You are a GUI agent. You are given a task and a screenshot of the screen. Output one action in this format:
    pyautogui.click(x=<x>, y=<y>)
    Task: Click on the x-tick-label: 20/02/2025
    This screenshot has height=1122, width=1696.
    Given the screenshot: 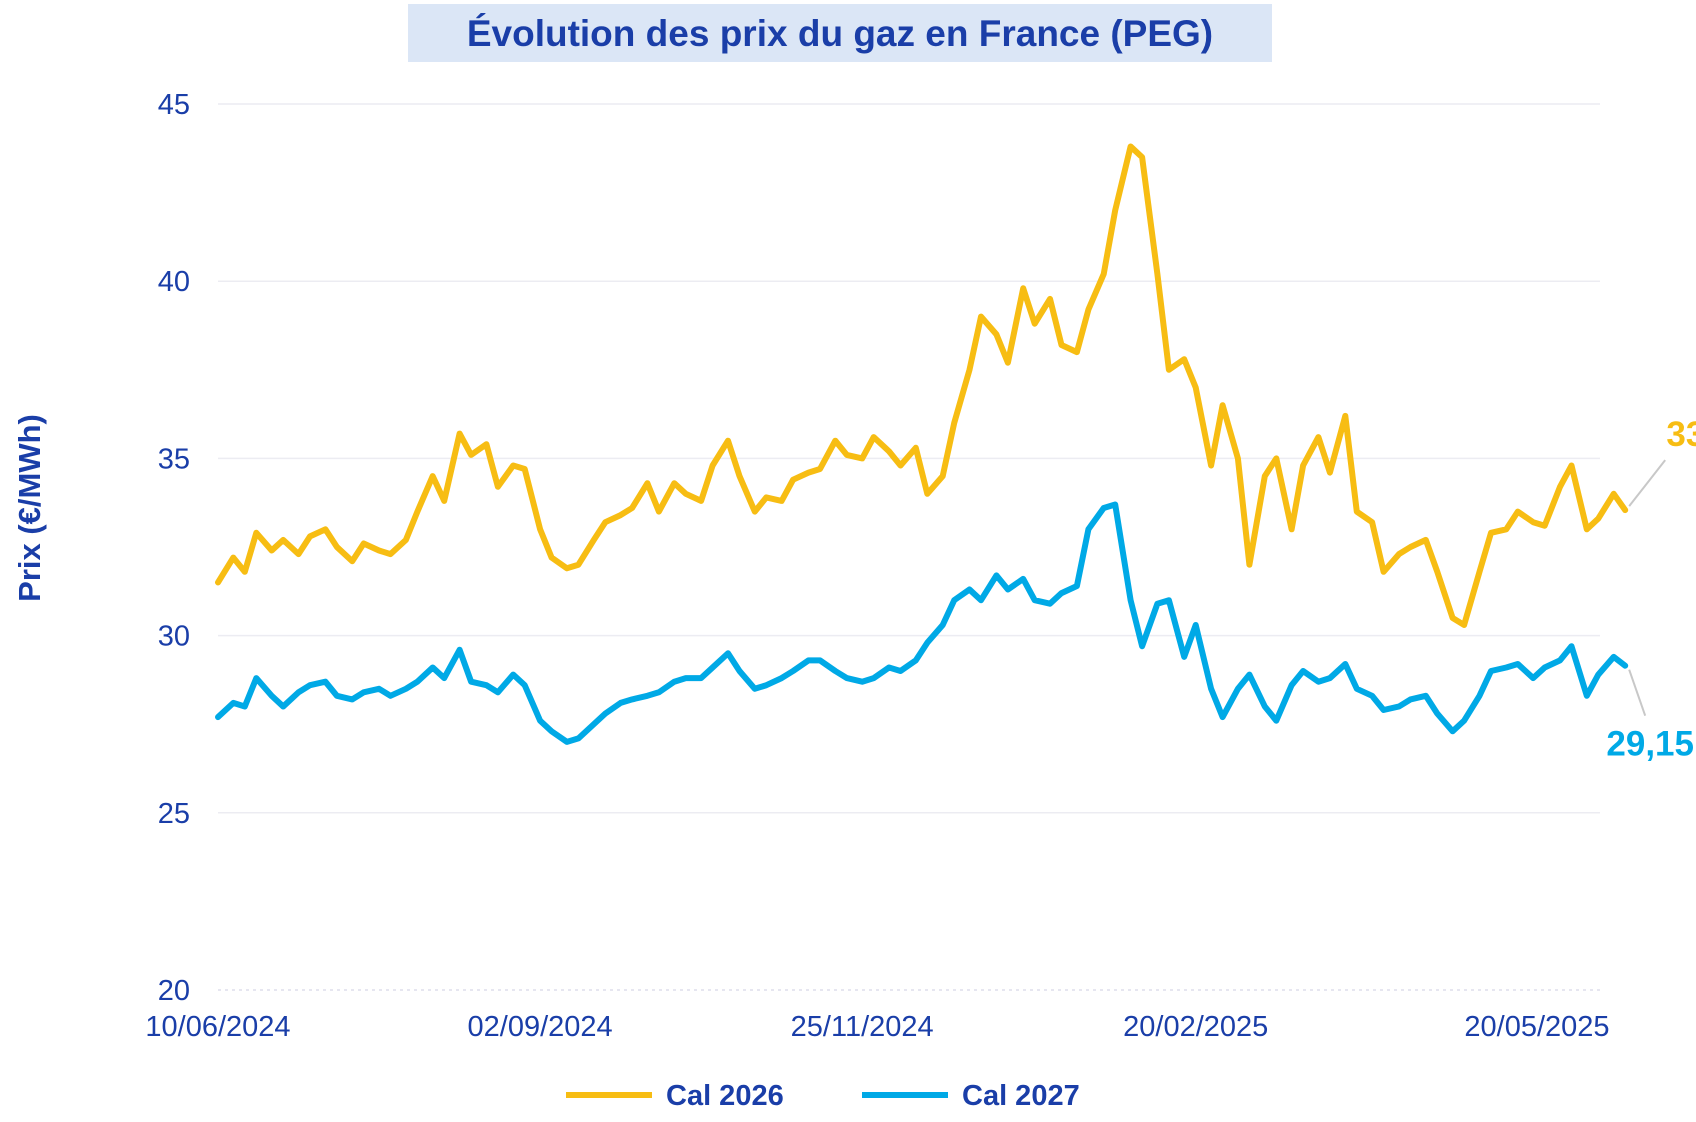 What is the action you would take?
    pyautogui.click(x=1195, y=1027)
    